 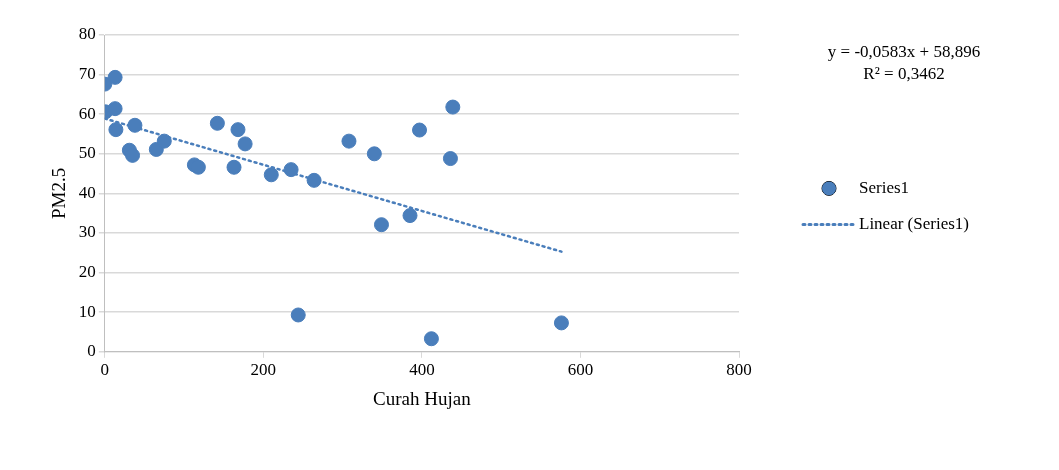 I want to click on x-tick-label: 800, so click(x=739, y=370).